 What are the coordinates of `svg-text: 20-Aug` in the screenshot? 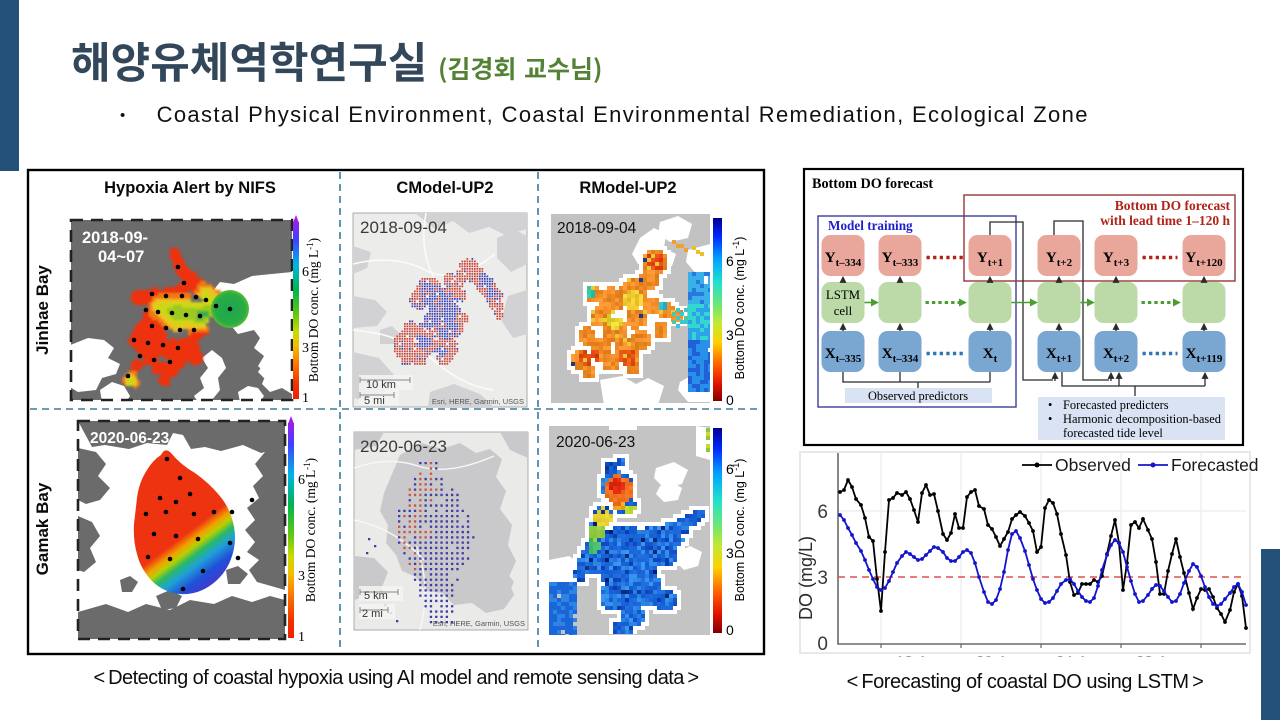 It's located at (1000, 661).